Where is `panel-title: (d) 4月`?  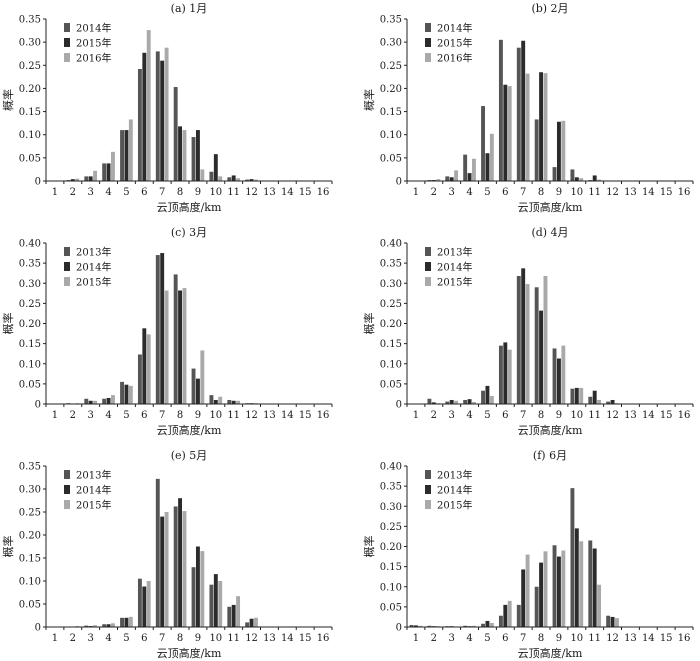
panel-title: (d) 4月 is located at coordinates (549, 232).